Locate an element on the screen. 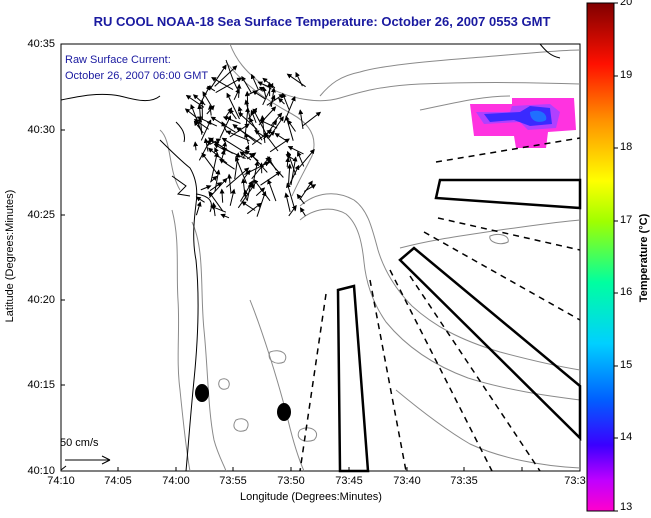 The width and height of the screenshot is (651, 518). x-tick-label: 73:35 is located at coordinates (464, 481).